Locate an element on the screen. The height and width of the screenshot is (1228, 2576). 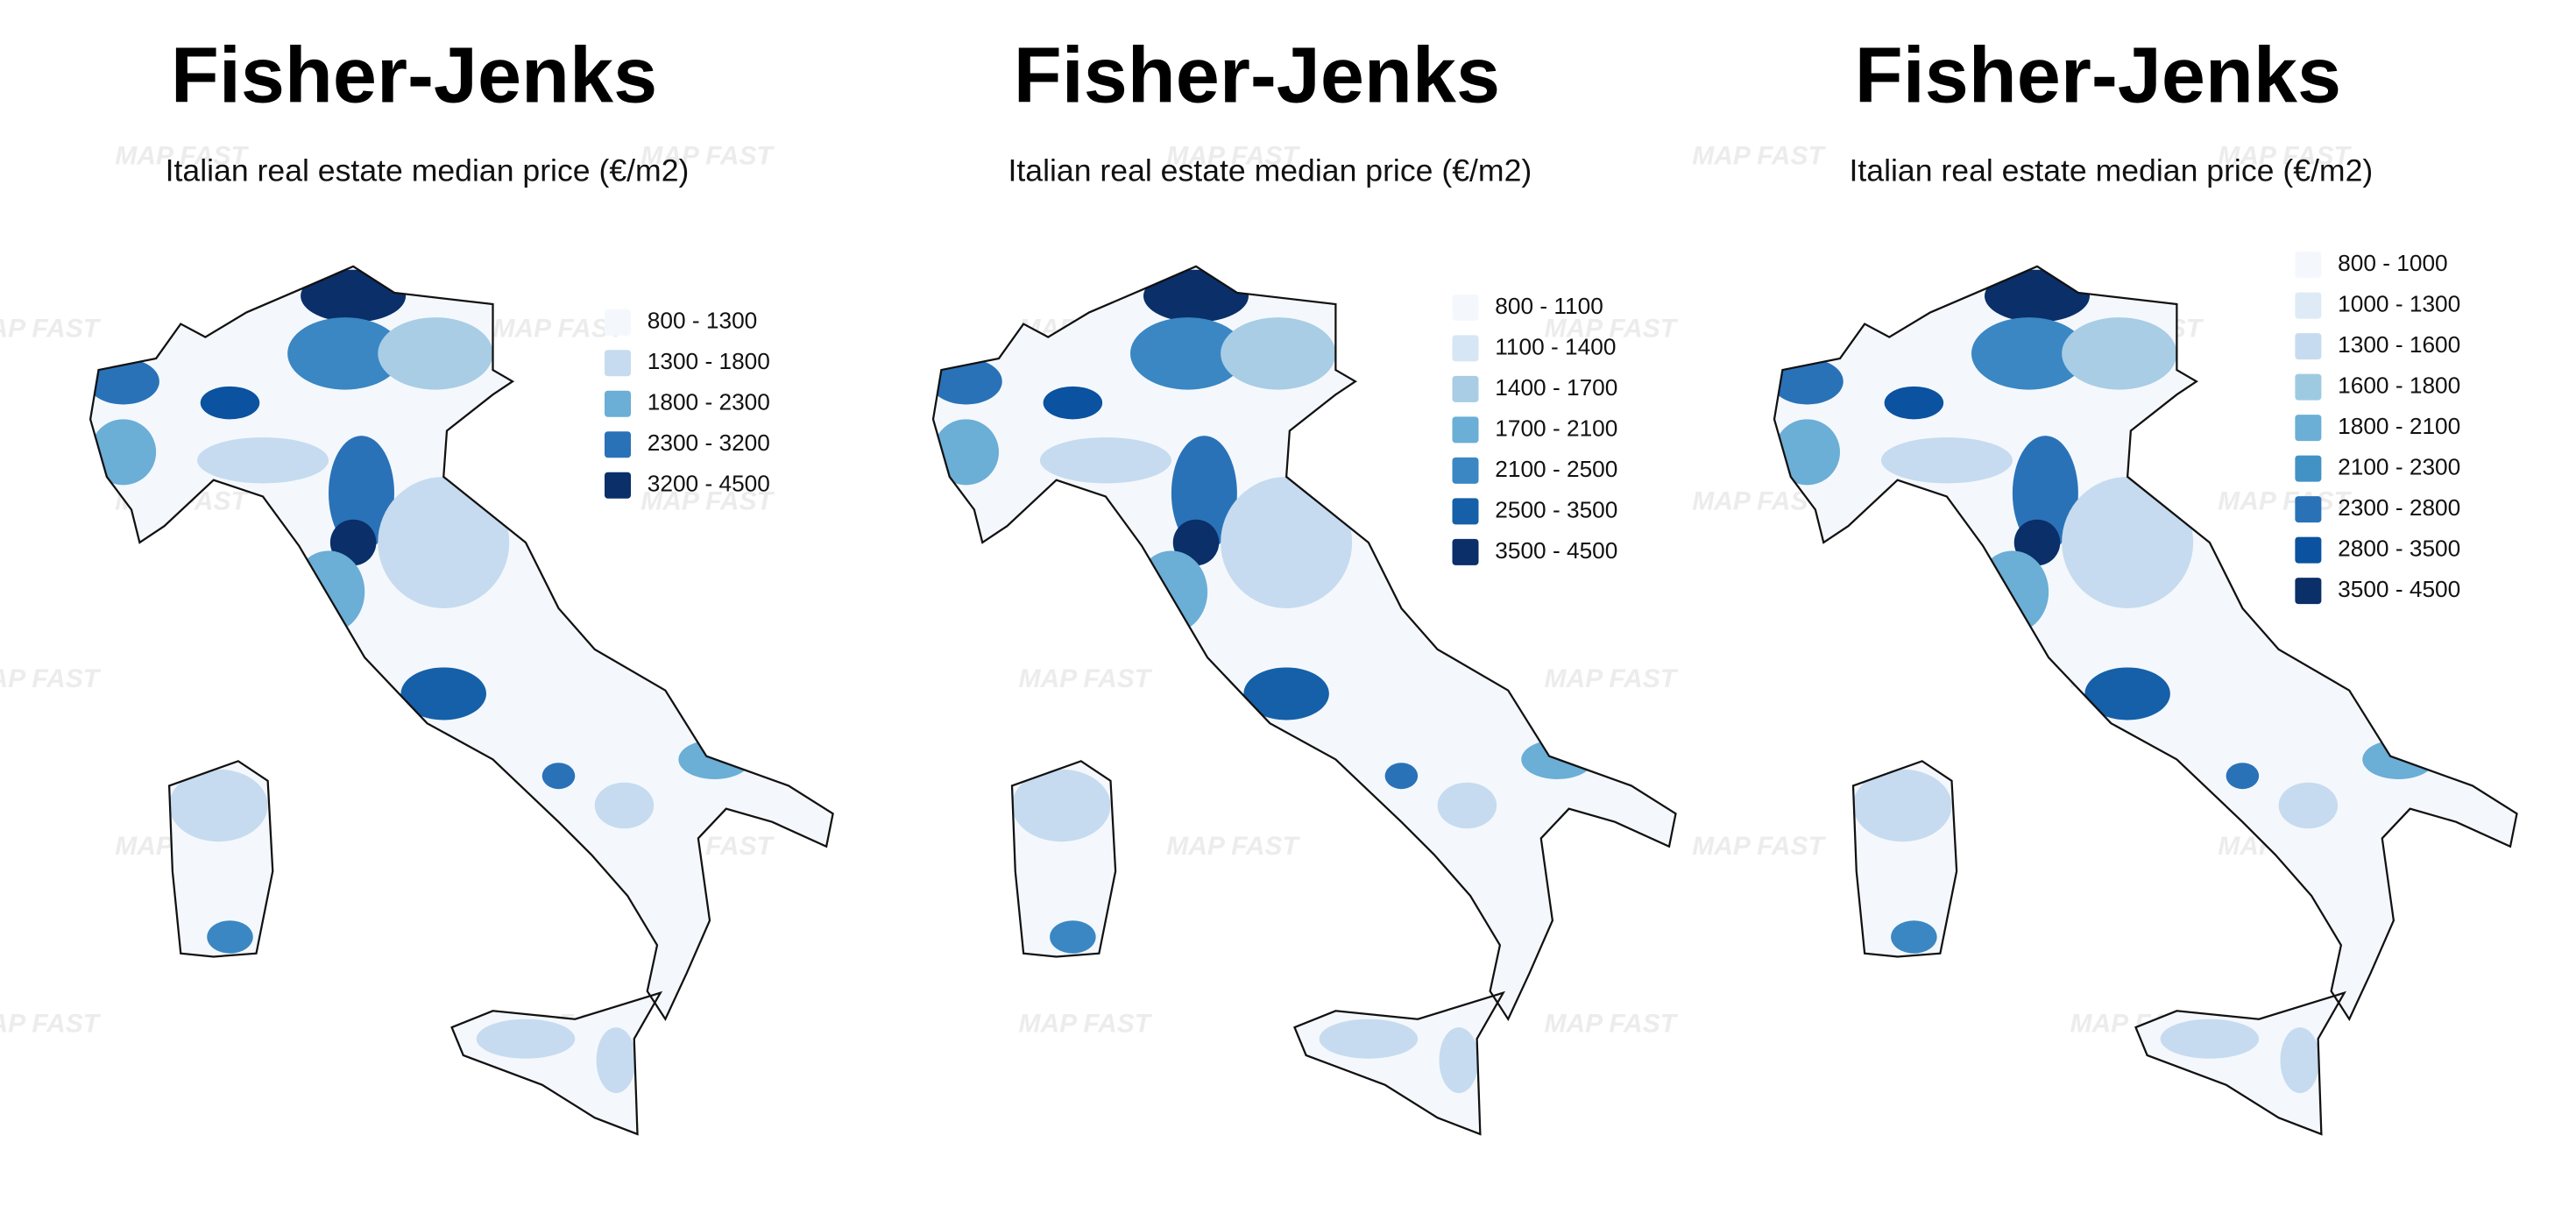
legend-label: 2300 - 3200 is located at coordinates (709, 442).